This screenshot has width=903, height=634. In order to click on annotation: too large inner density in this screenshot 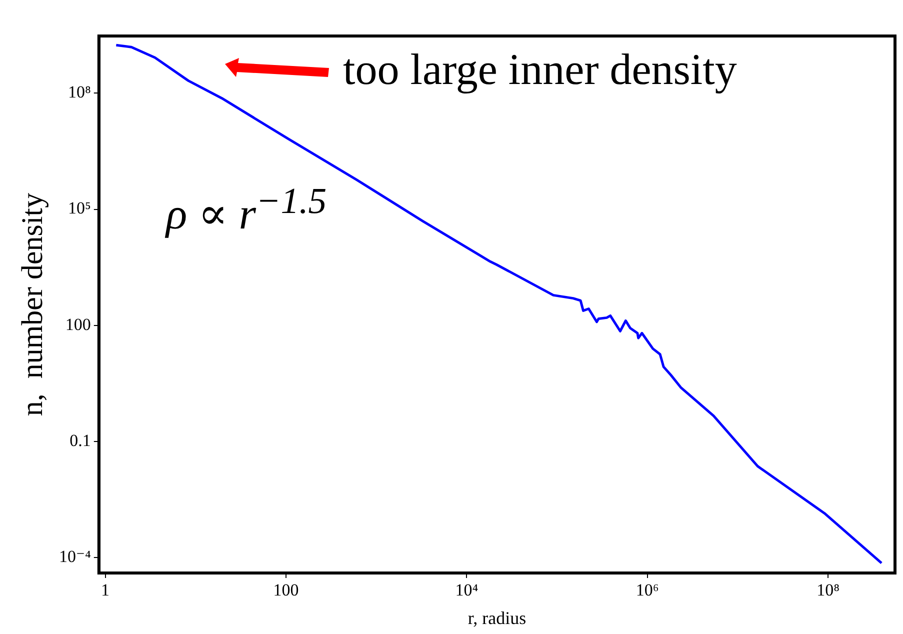, I will do `click(540, 69)`.